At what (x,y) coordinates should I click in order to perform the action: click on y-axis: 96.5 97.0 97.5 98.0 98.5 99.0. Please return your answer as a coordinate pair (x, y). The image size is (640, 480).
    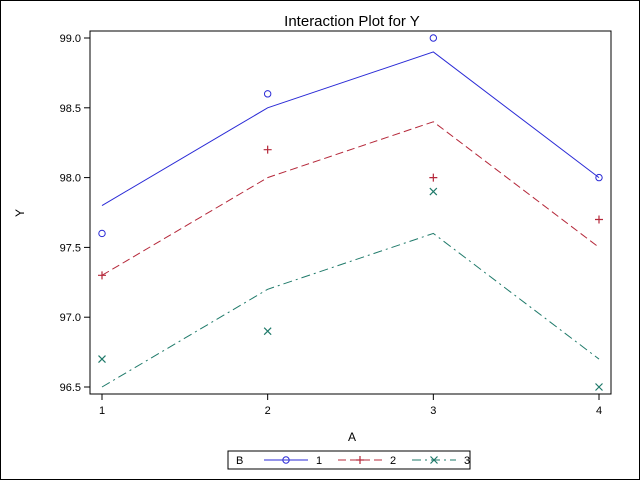
    Looking at the image, I should click on (75, 213).